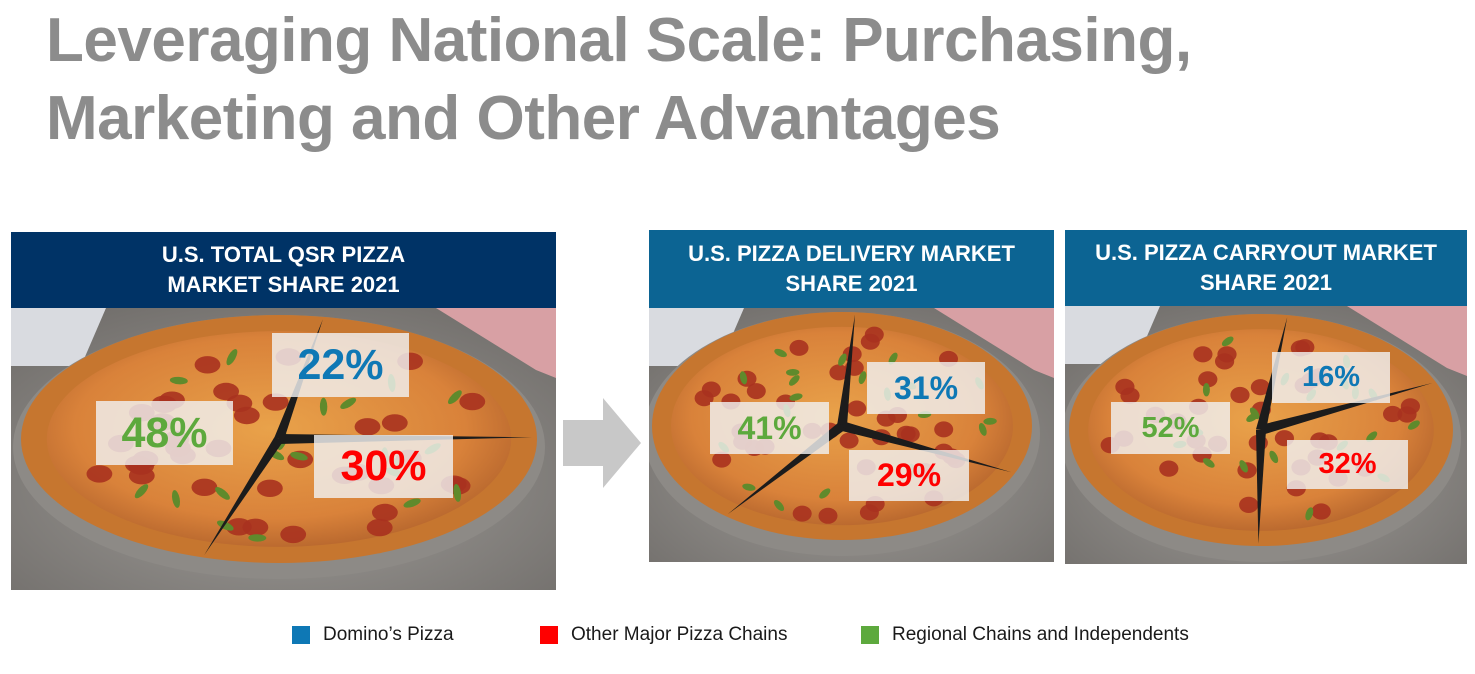  I want to click on share-value-regional: 52%, so click(1170, 427).